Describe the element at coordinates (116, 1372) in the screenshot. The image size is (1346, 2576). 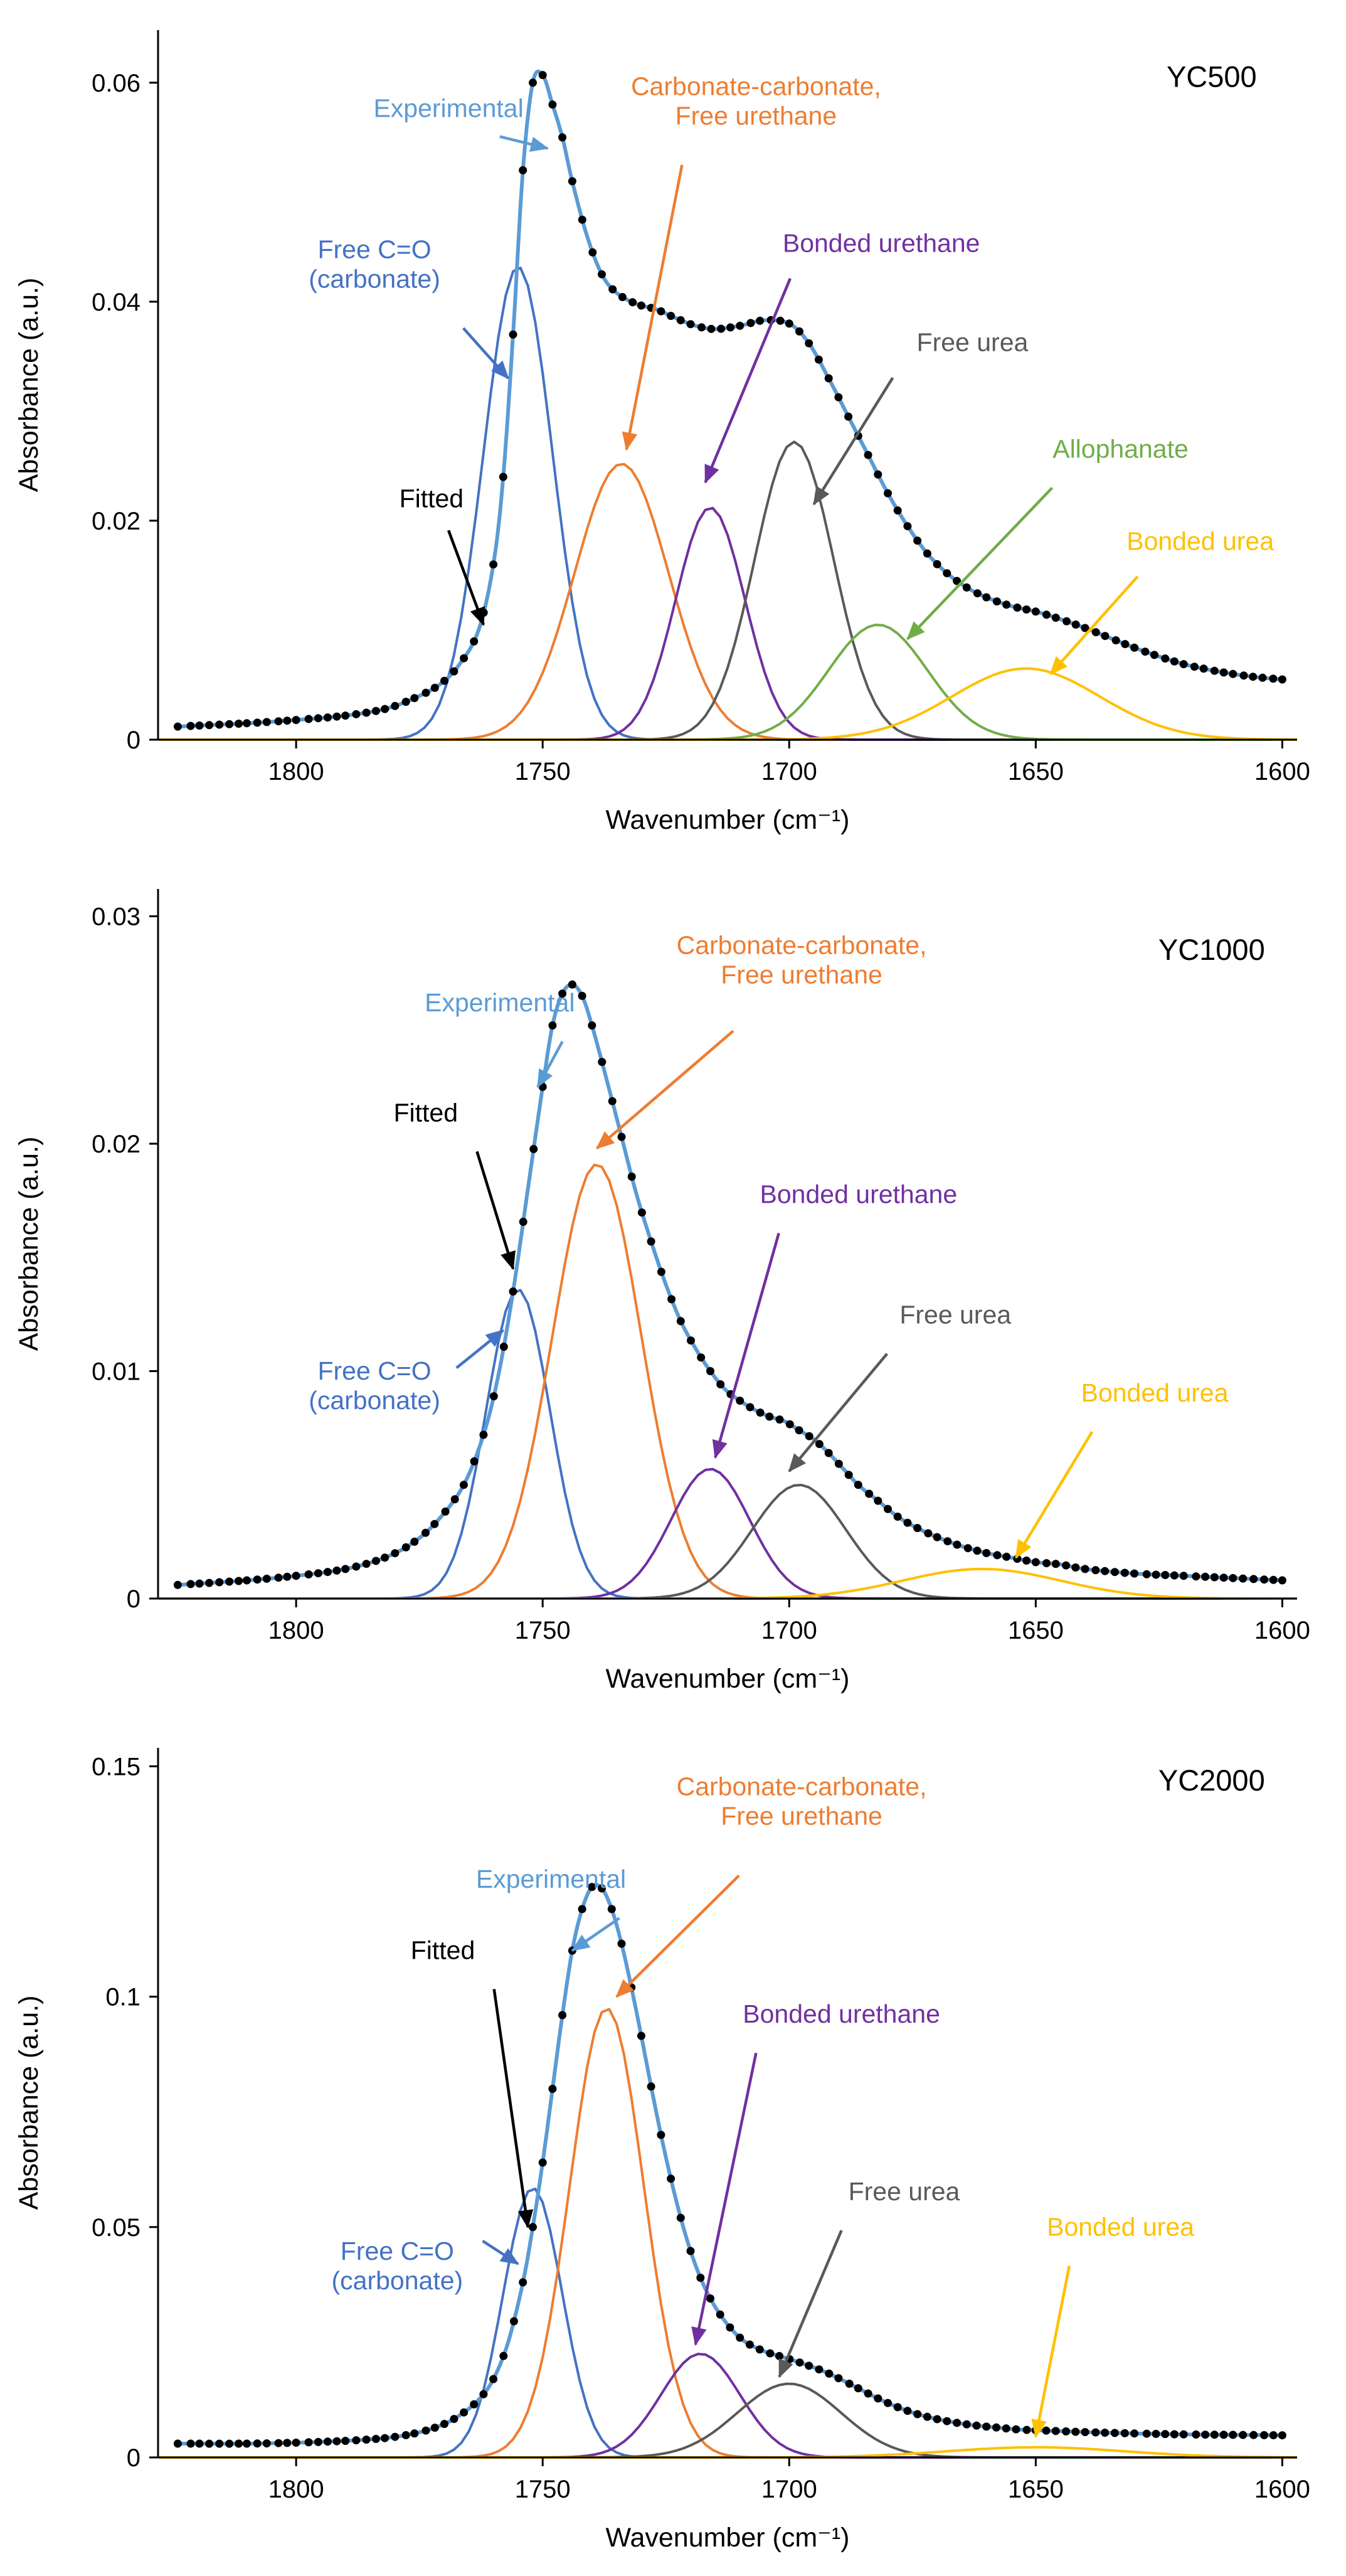
I see `svg-text: 0.01` at that location.